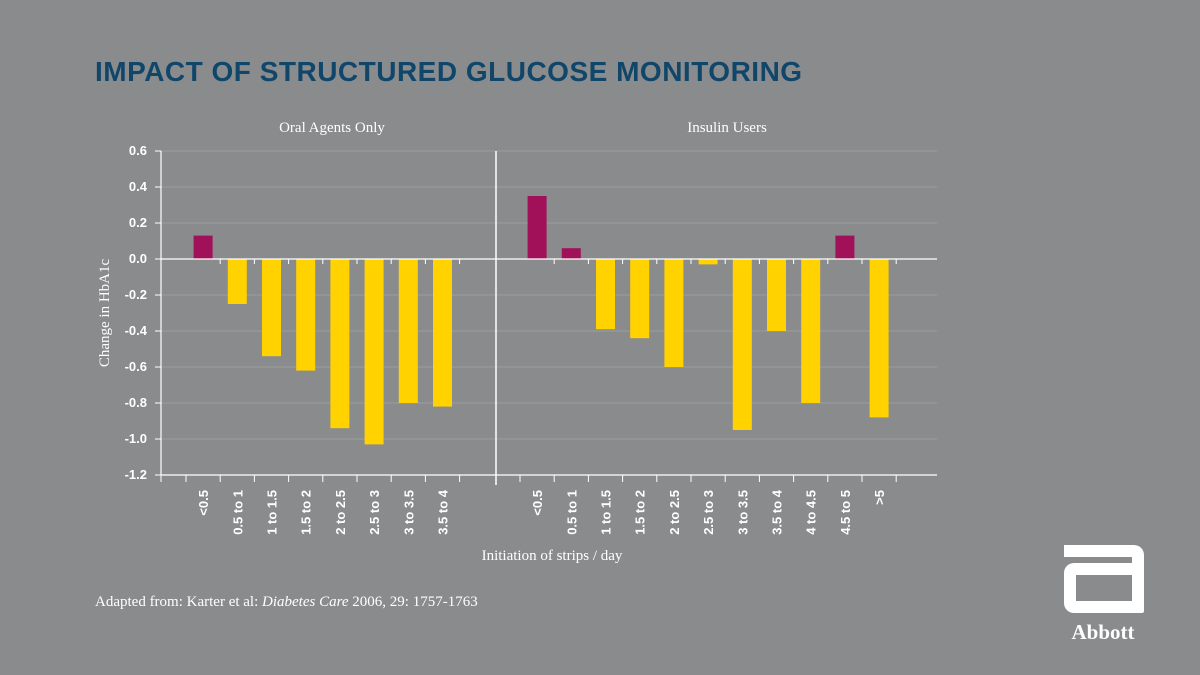  Describe the element at coordinates (136, 330) in the screenshot. I see `y-tick-label: -0.4` at that location.